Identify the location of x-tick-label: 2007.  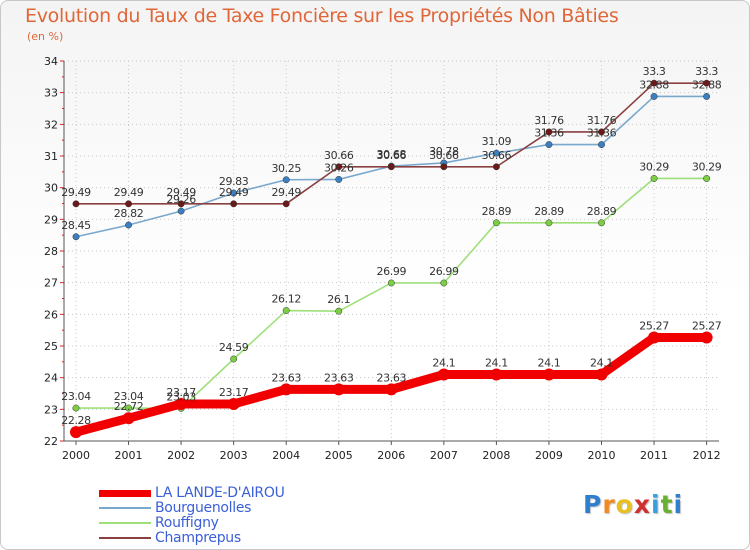
(444, 455).